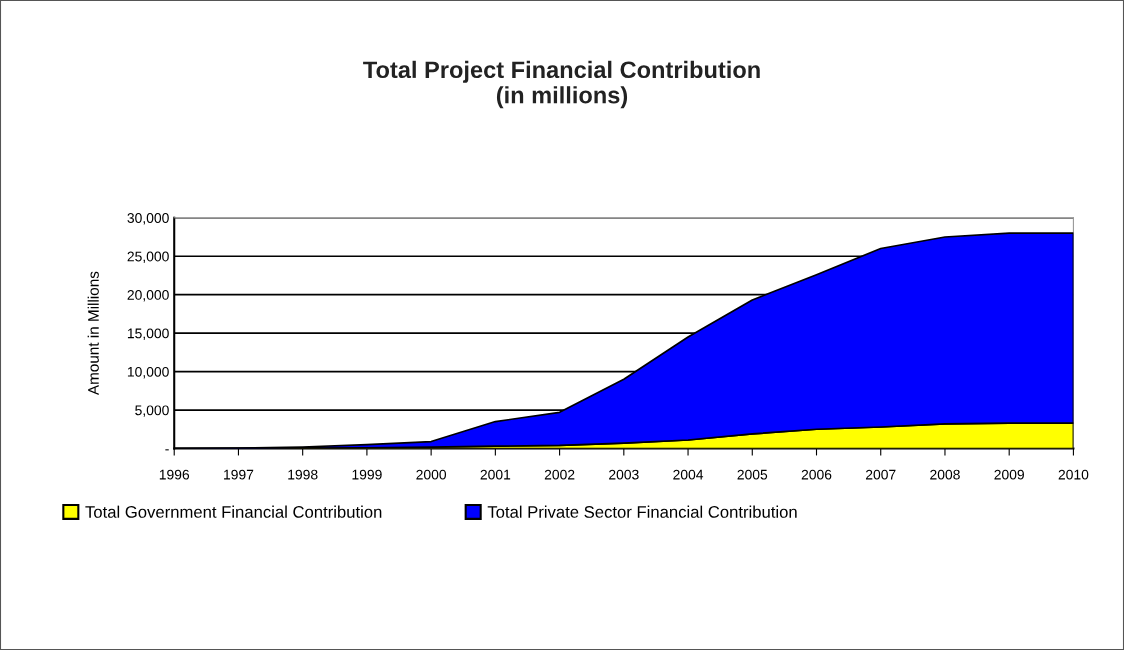  I want to click on x-tick-label: 2010, so click(1073, 474).